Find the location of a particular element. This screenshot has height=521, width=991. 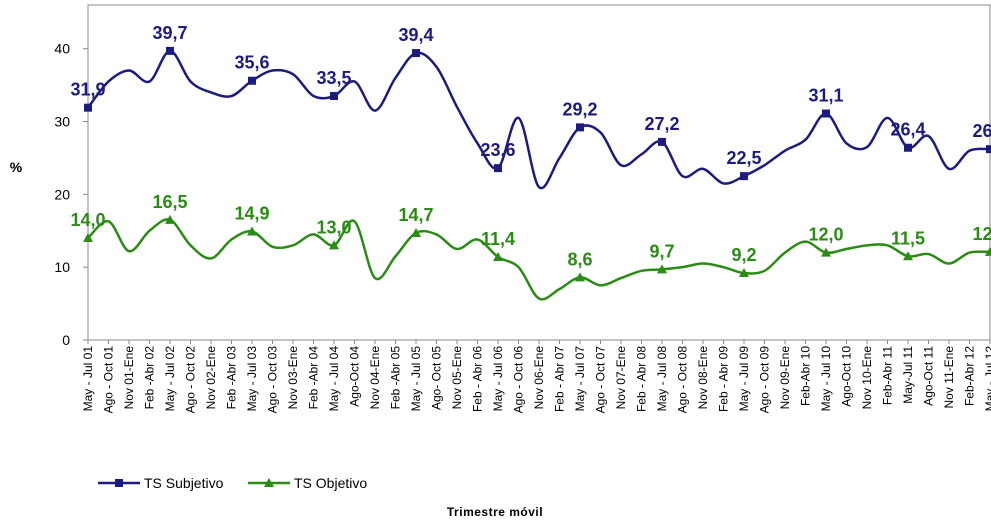

x-tick-label: Nov 09-Ene is located at coordinates (785, 378).